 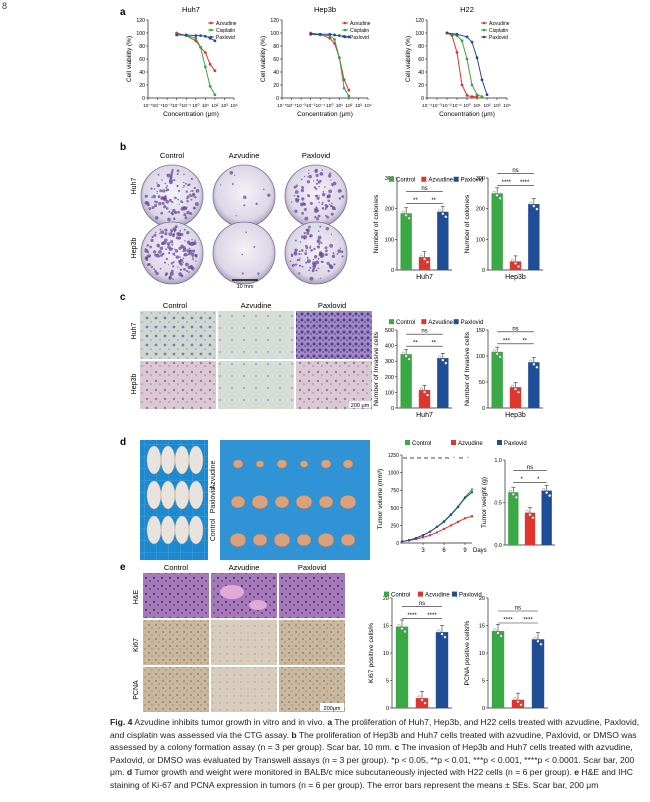 What do you see at coordinates (344, 88) in the screenshot?
I see `data-point-cisplatin` at bounding box center [344, 88].